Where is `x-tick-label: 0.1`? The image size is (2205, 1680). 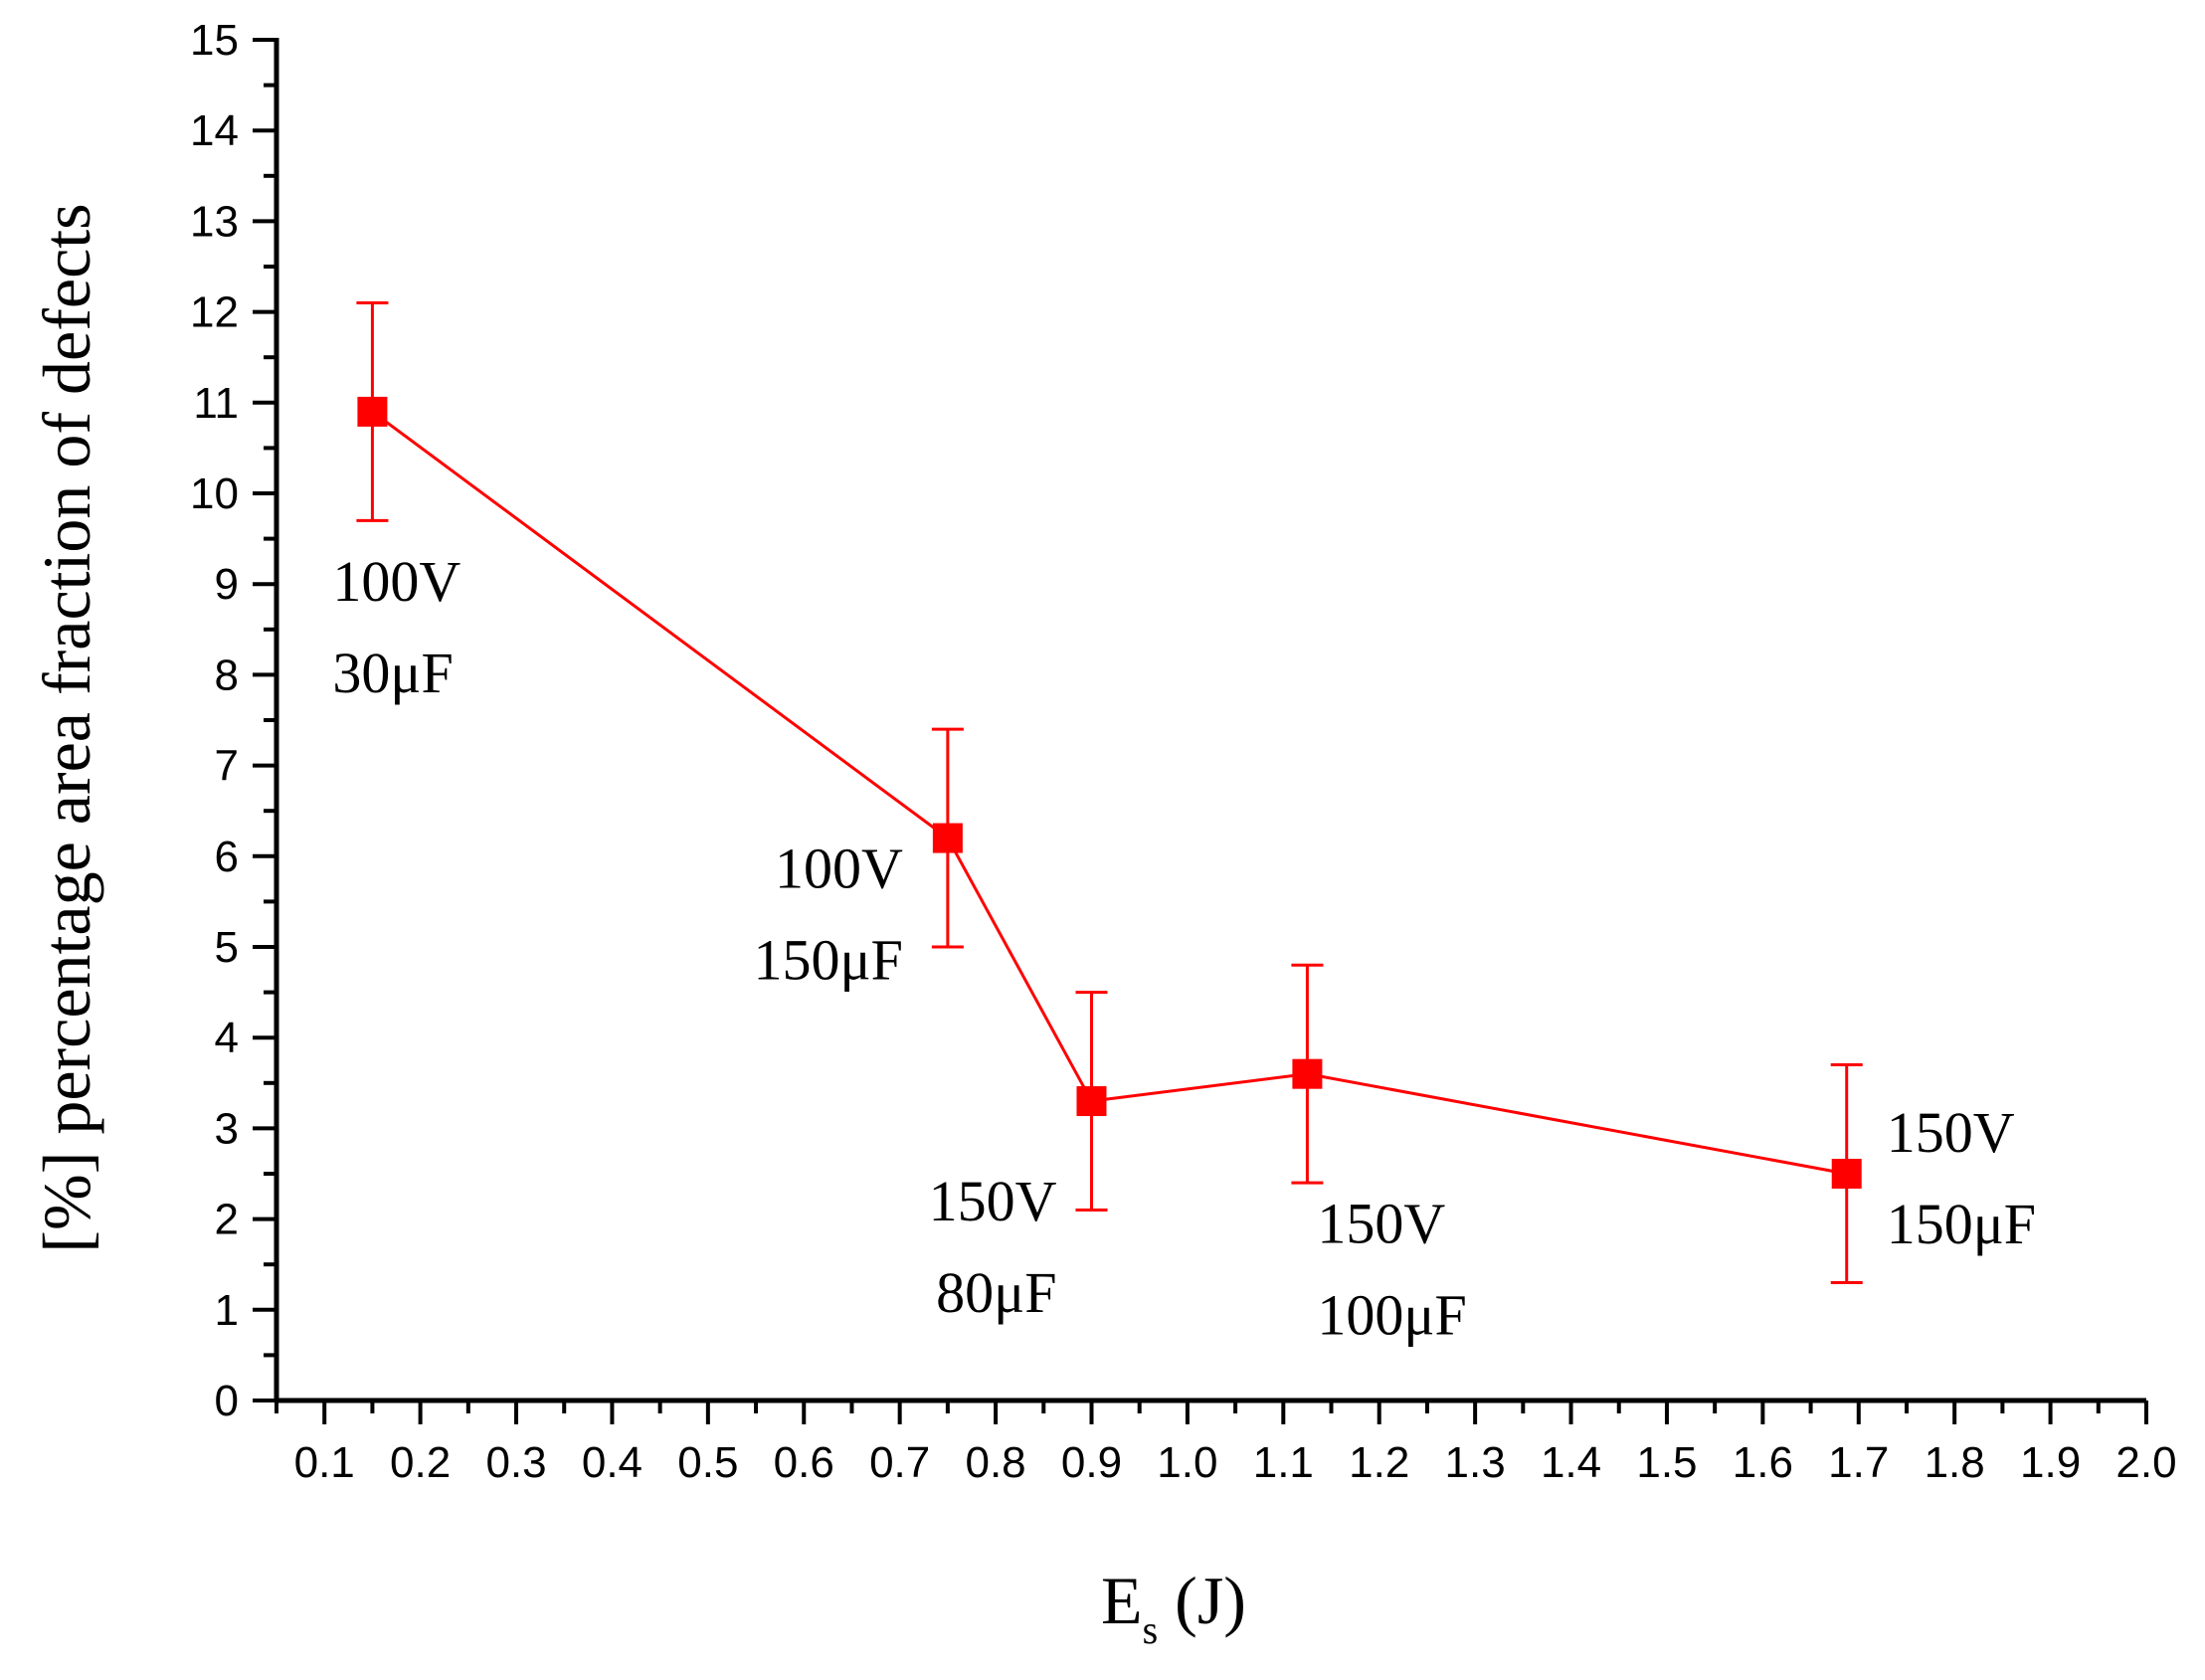
x-tick-label: 0.1 is located at coordinates (324, 1462).